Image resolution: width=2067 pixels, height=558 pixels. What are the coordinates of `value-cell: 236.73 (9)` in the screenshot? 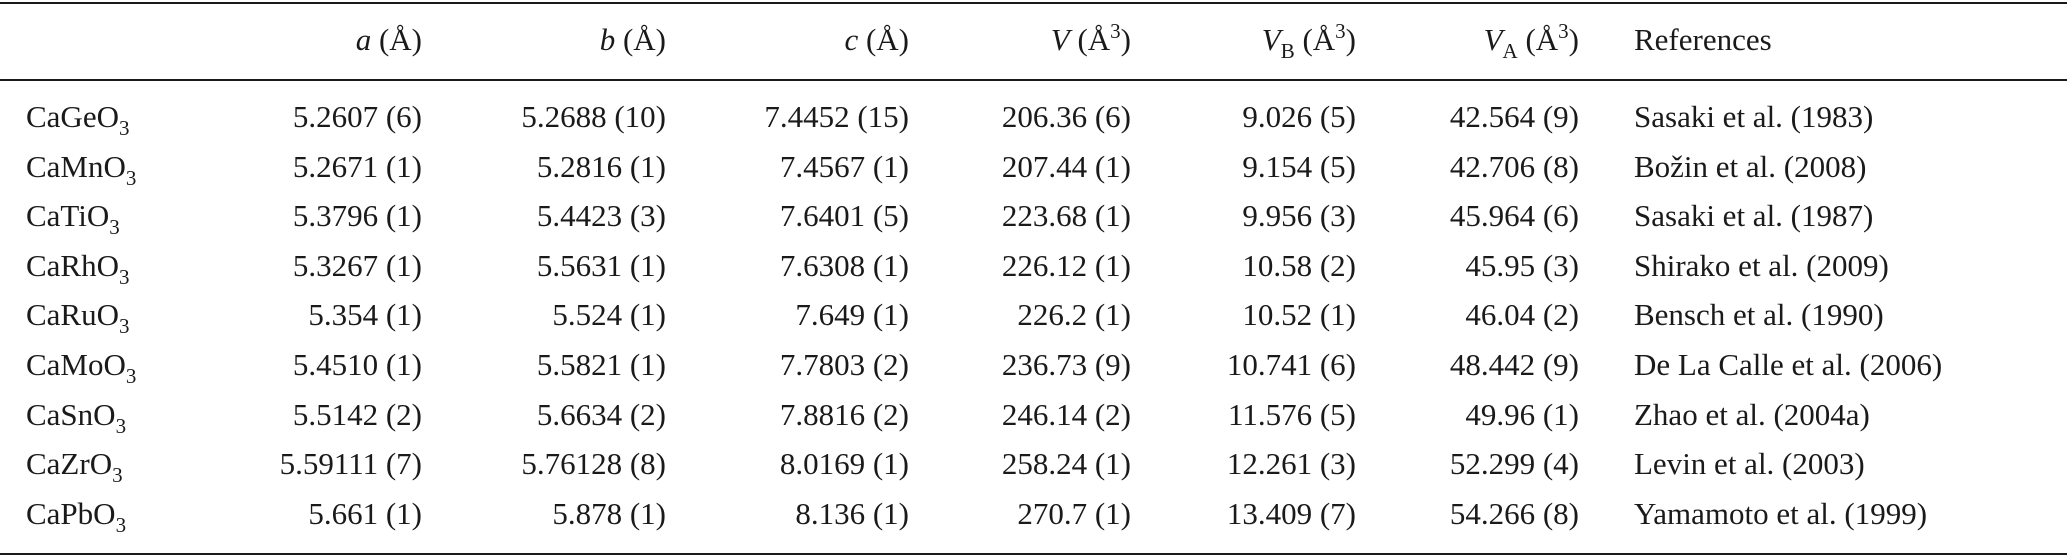 It's located at (1066, 364).